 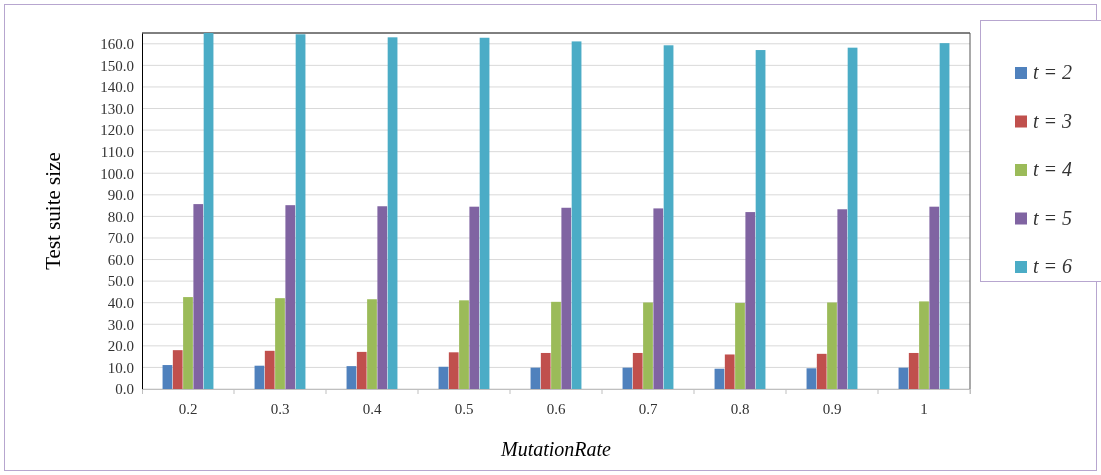 What do you see at coordinates (117, 151) in the screenshot?
I see `y-tick-label: 110.0` at bounding box center [117, 151].